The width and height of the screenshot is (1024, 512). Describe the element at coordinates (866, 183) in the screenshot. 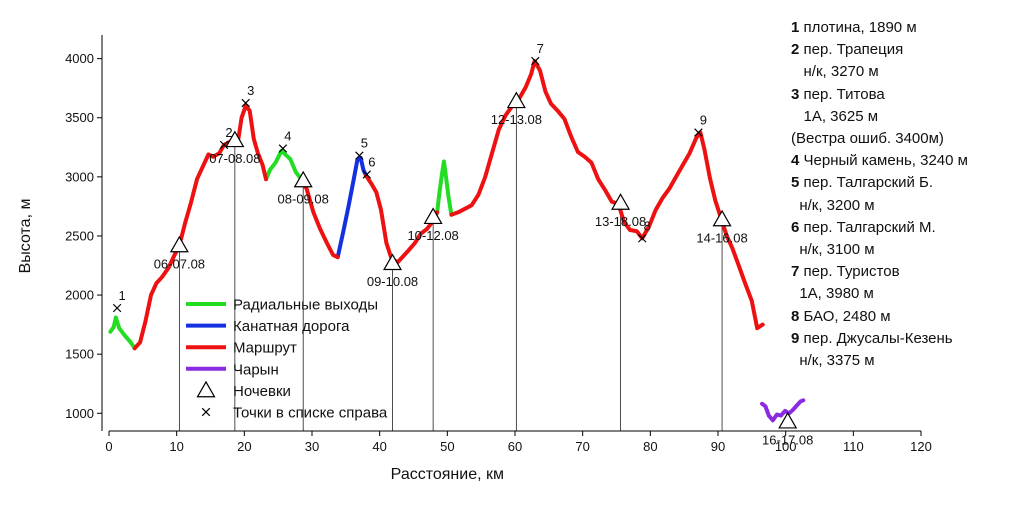

I see `points-list-text: пер. Талгарский Б.` at that location.